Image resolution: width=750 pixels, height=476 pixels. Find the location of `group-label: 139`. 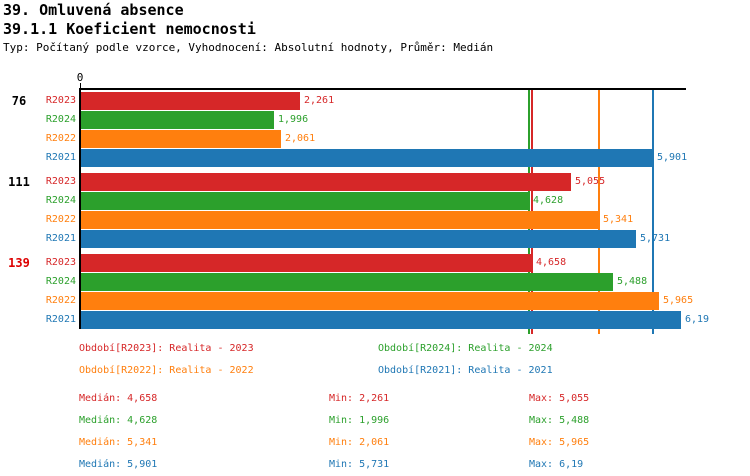

group-label: 139 is located at coordinates (19, 263).